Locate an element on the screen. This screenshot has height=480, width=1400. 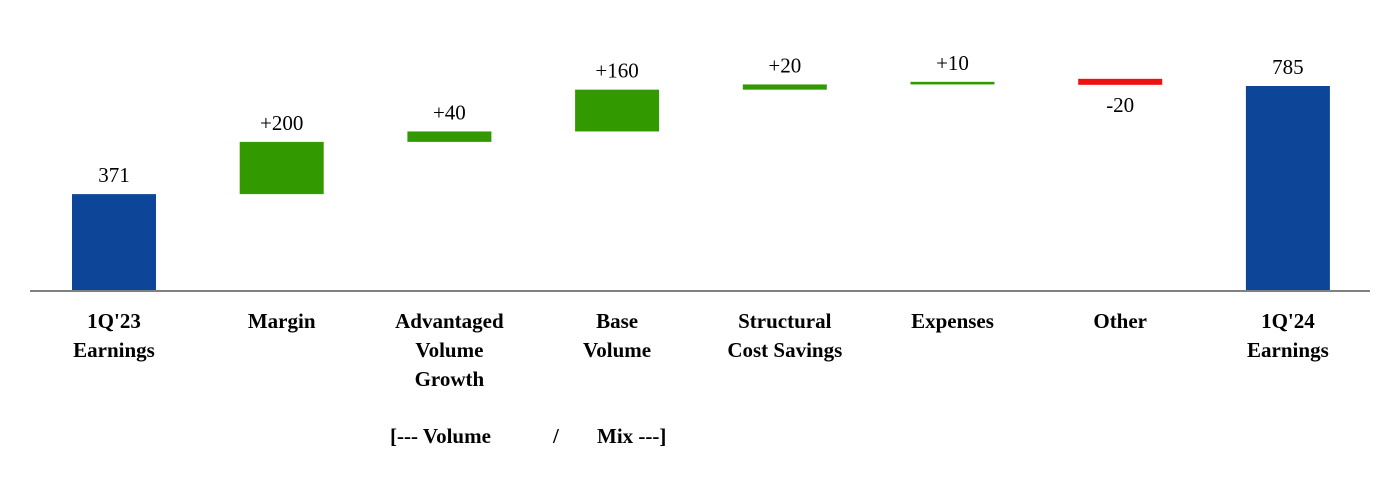
value-label-7: 785 is located at coordinates (1288, 67).